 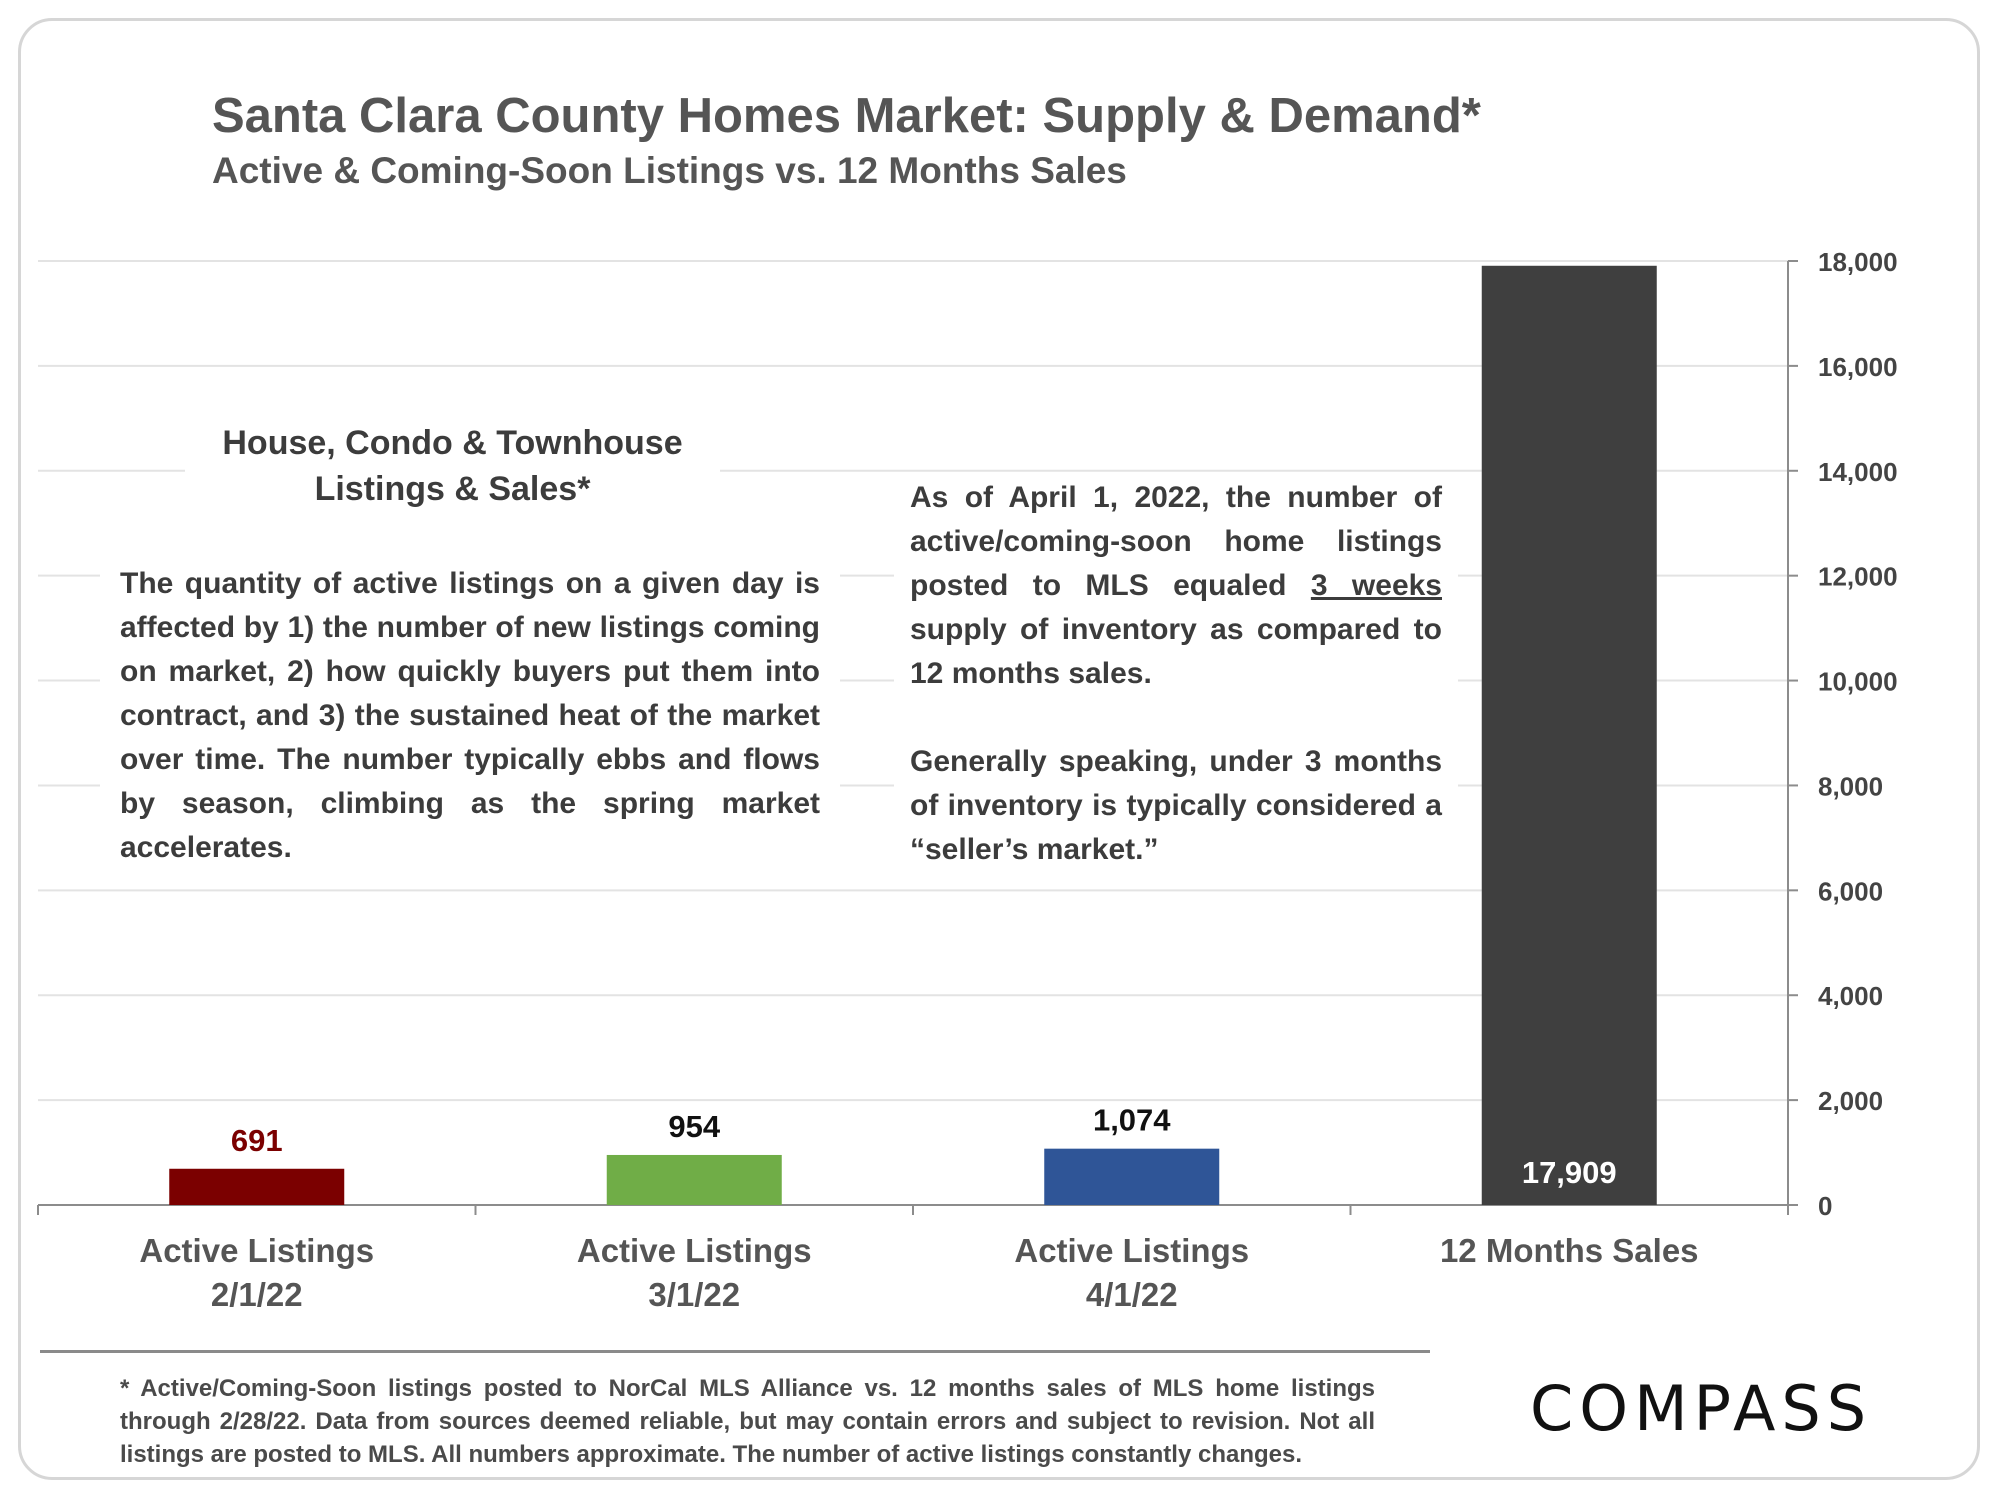 I want to click on y-tick-label: 2,000, so click(x=1850, y=1101).